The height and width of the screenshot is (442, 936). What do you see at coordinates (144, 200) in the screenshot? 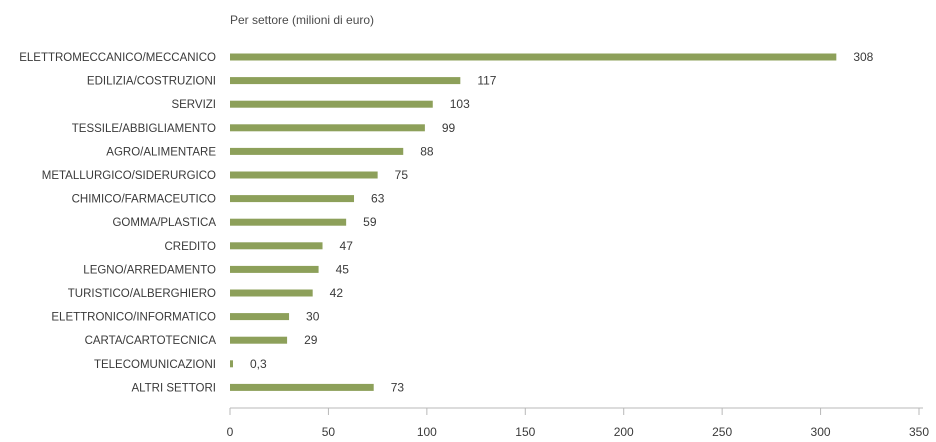
I see `category-label: CHIMICO/FARMACEUTICO` at bounding box center [144, 200].